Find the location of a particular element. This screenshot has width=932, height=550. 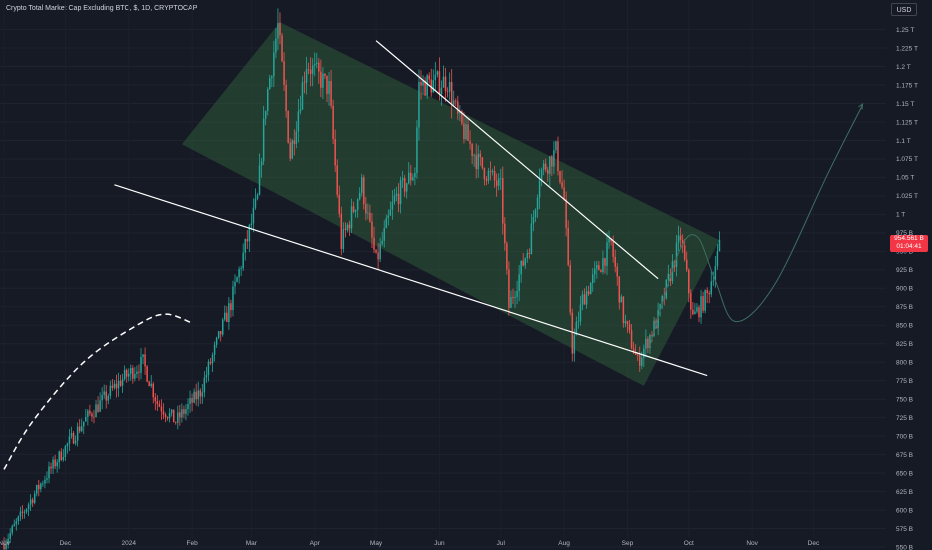

y-tick-label: 925 B is located at coordinates (904, 270).